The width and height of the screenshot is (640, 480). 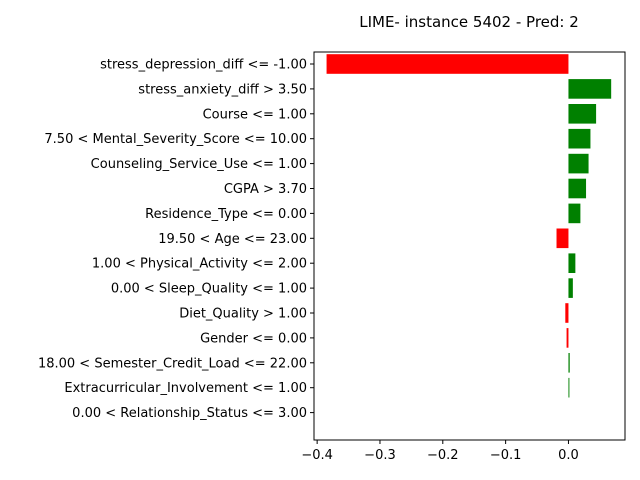 I want to click on y-tick-label: stress_anxiety_diff > 3.50, so click(x=222, y=89).